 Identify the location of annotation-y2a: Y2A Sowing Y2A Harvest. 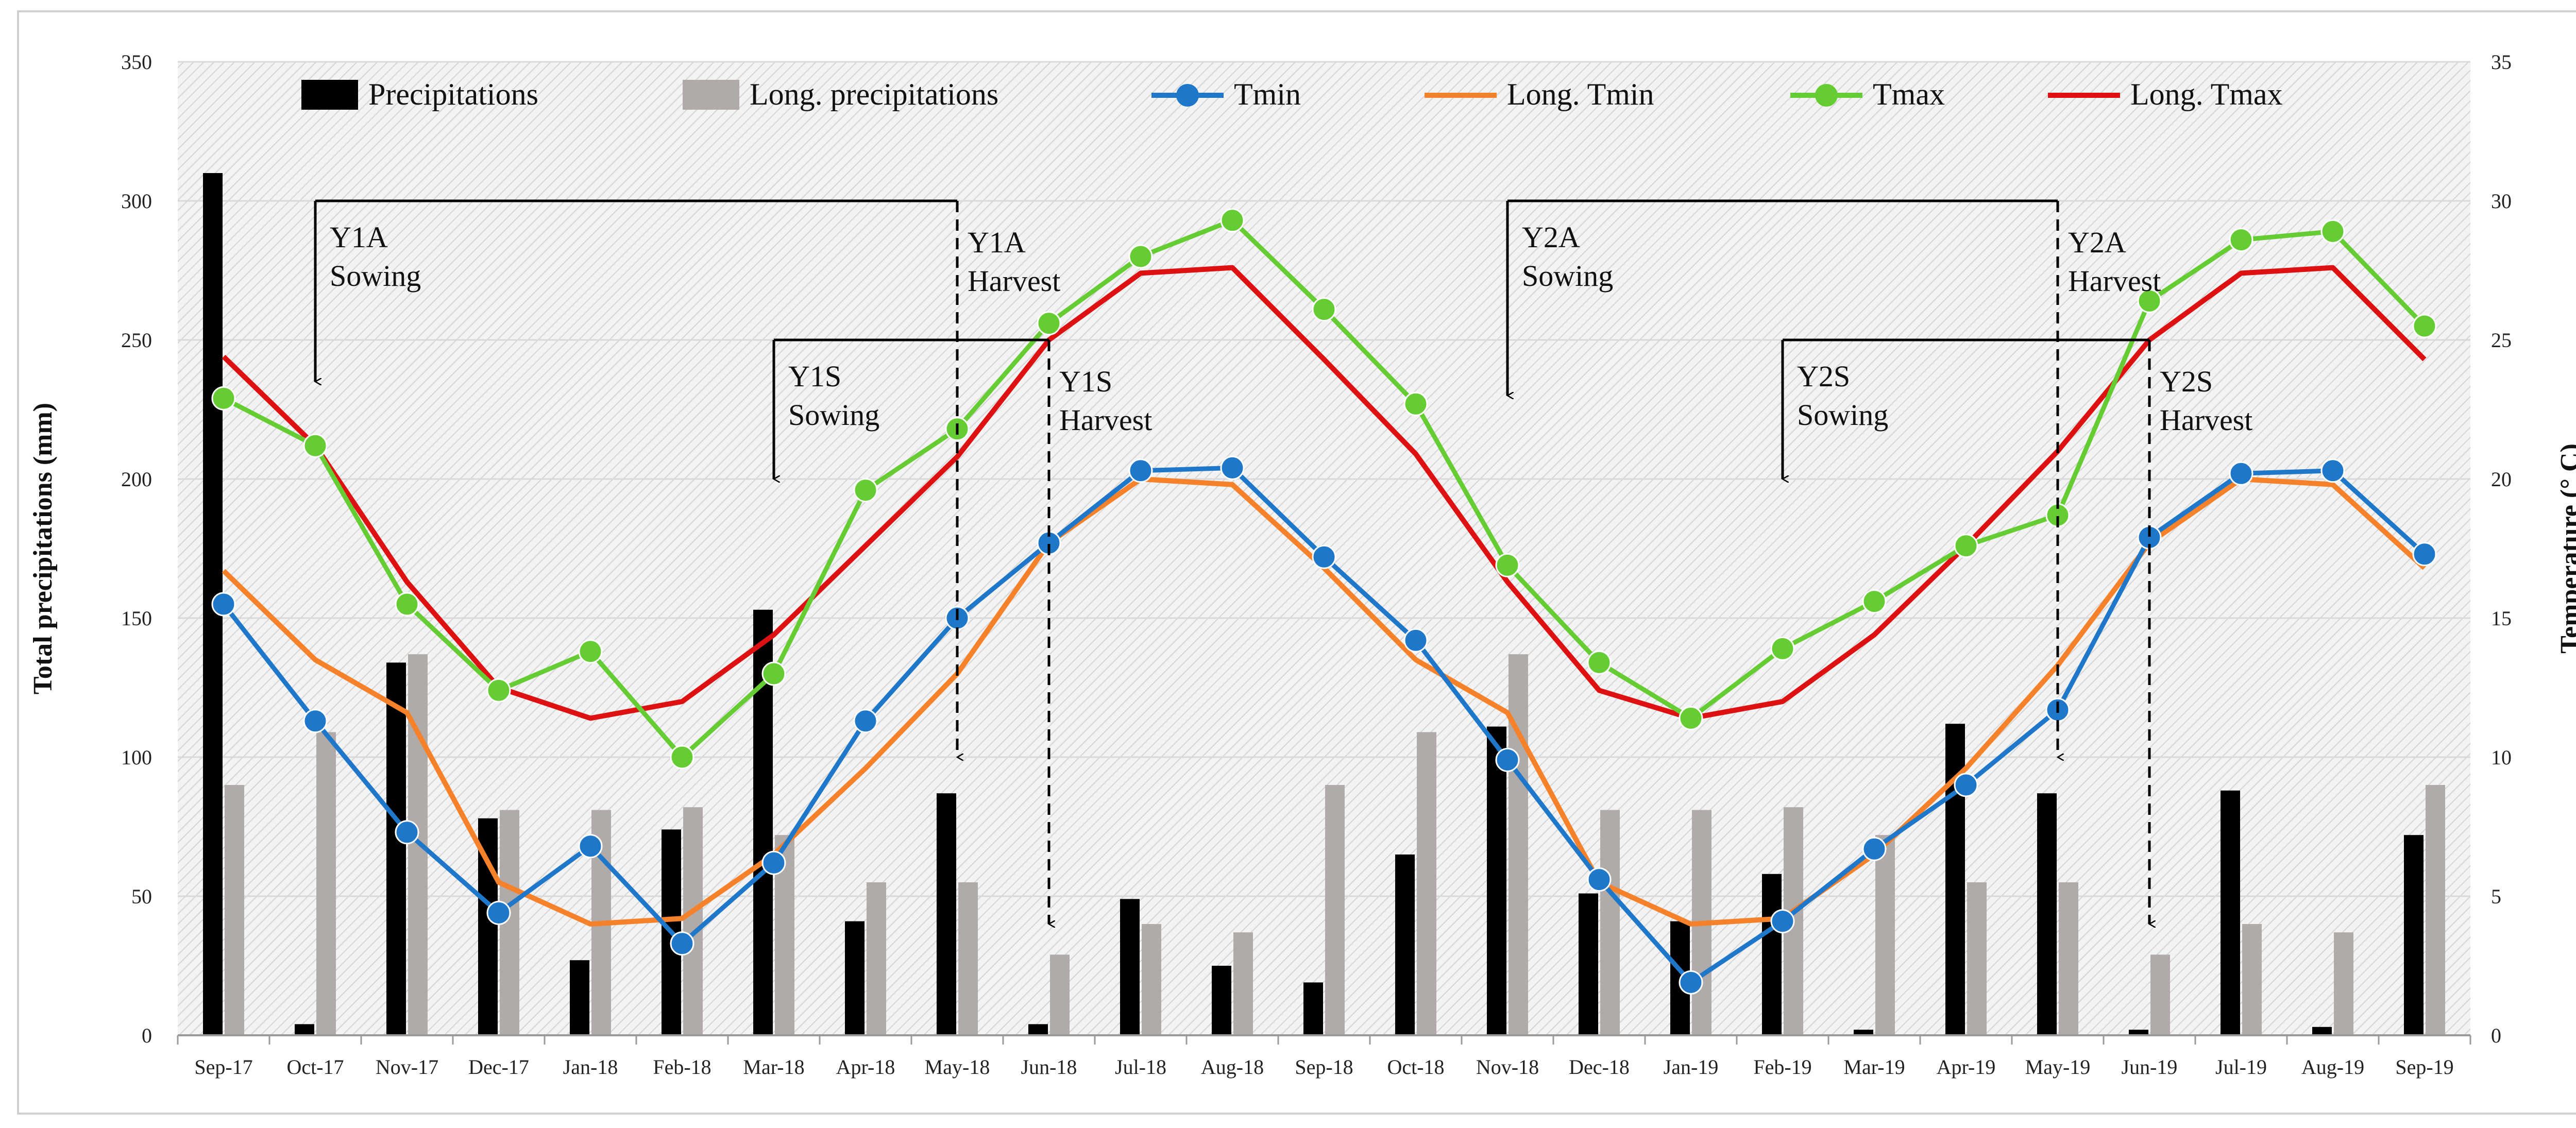
(1833, 478).